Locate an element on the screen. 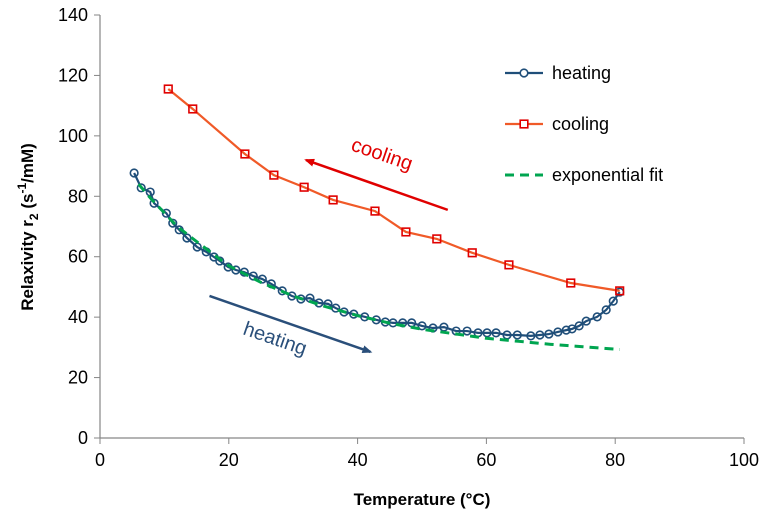  heating-annotation: heating is located at coordinates (274, 339).